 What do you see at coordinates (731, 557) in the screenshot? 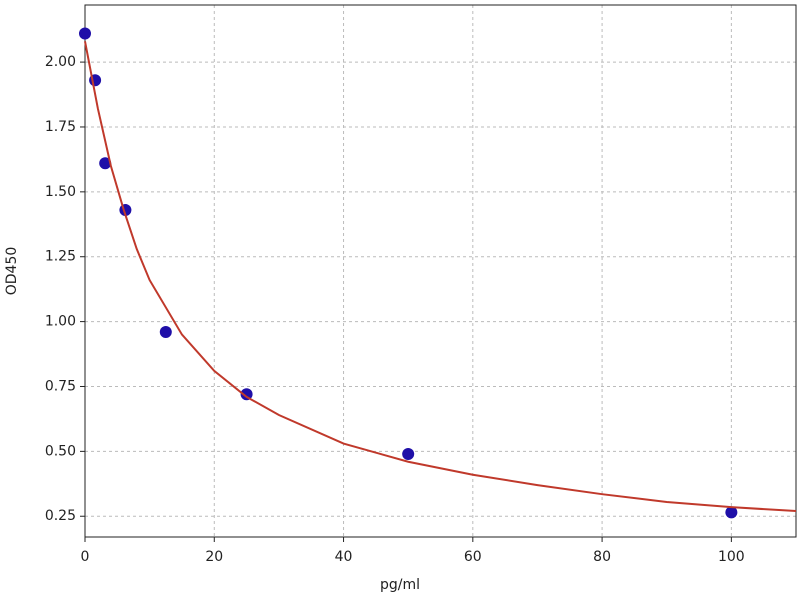
I see `x-tick-label: 100` at bounding box center [731, 557].